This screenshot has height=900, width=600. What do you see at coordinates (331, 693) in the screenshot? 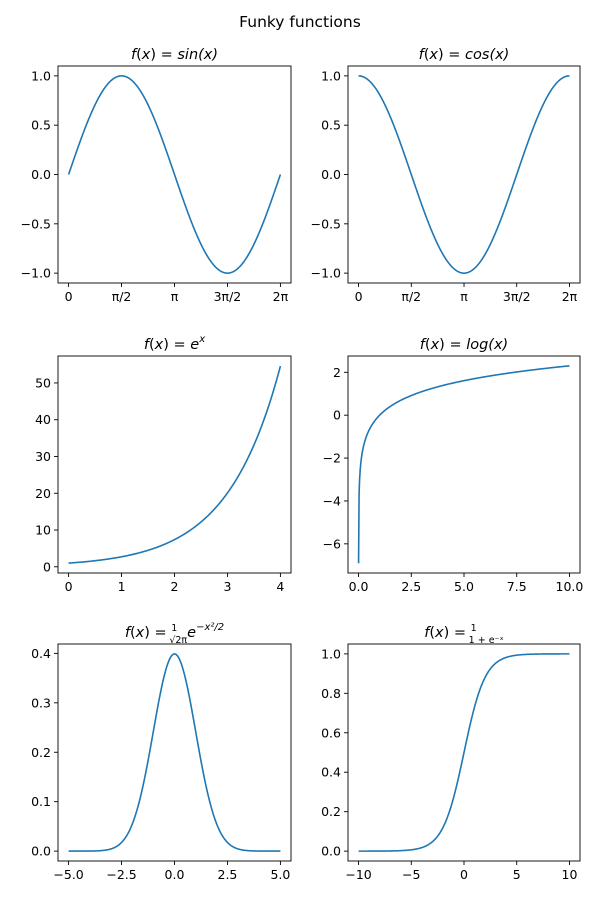
I see `y-tick-label: 0.8` at bounding box center [331, 693].